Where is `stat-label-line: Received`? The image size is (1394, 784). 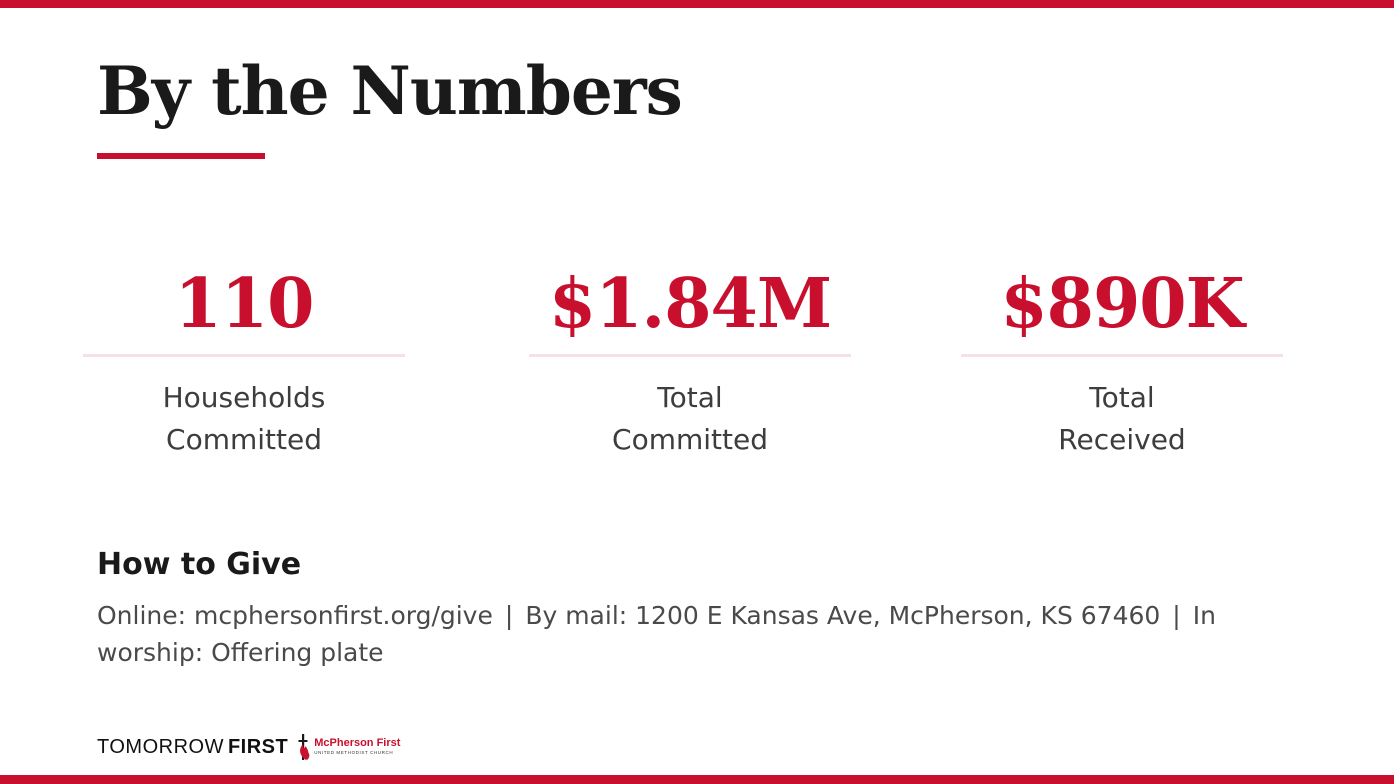 stat-label-line: Received is located at coordinates (1122, 439).